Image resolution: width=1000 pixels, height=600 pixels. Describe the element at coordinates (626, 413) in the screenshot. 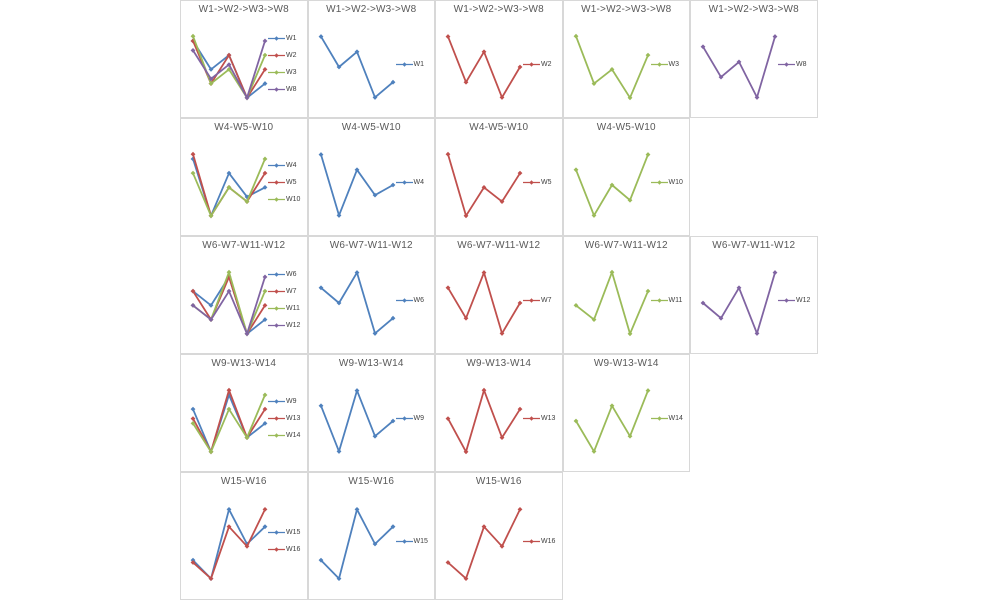

I see `chart-r3-c3: W9-W13-W14 W14` at that location.